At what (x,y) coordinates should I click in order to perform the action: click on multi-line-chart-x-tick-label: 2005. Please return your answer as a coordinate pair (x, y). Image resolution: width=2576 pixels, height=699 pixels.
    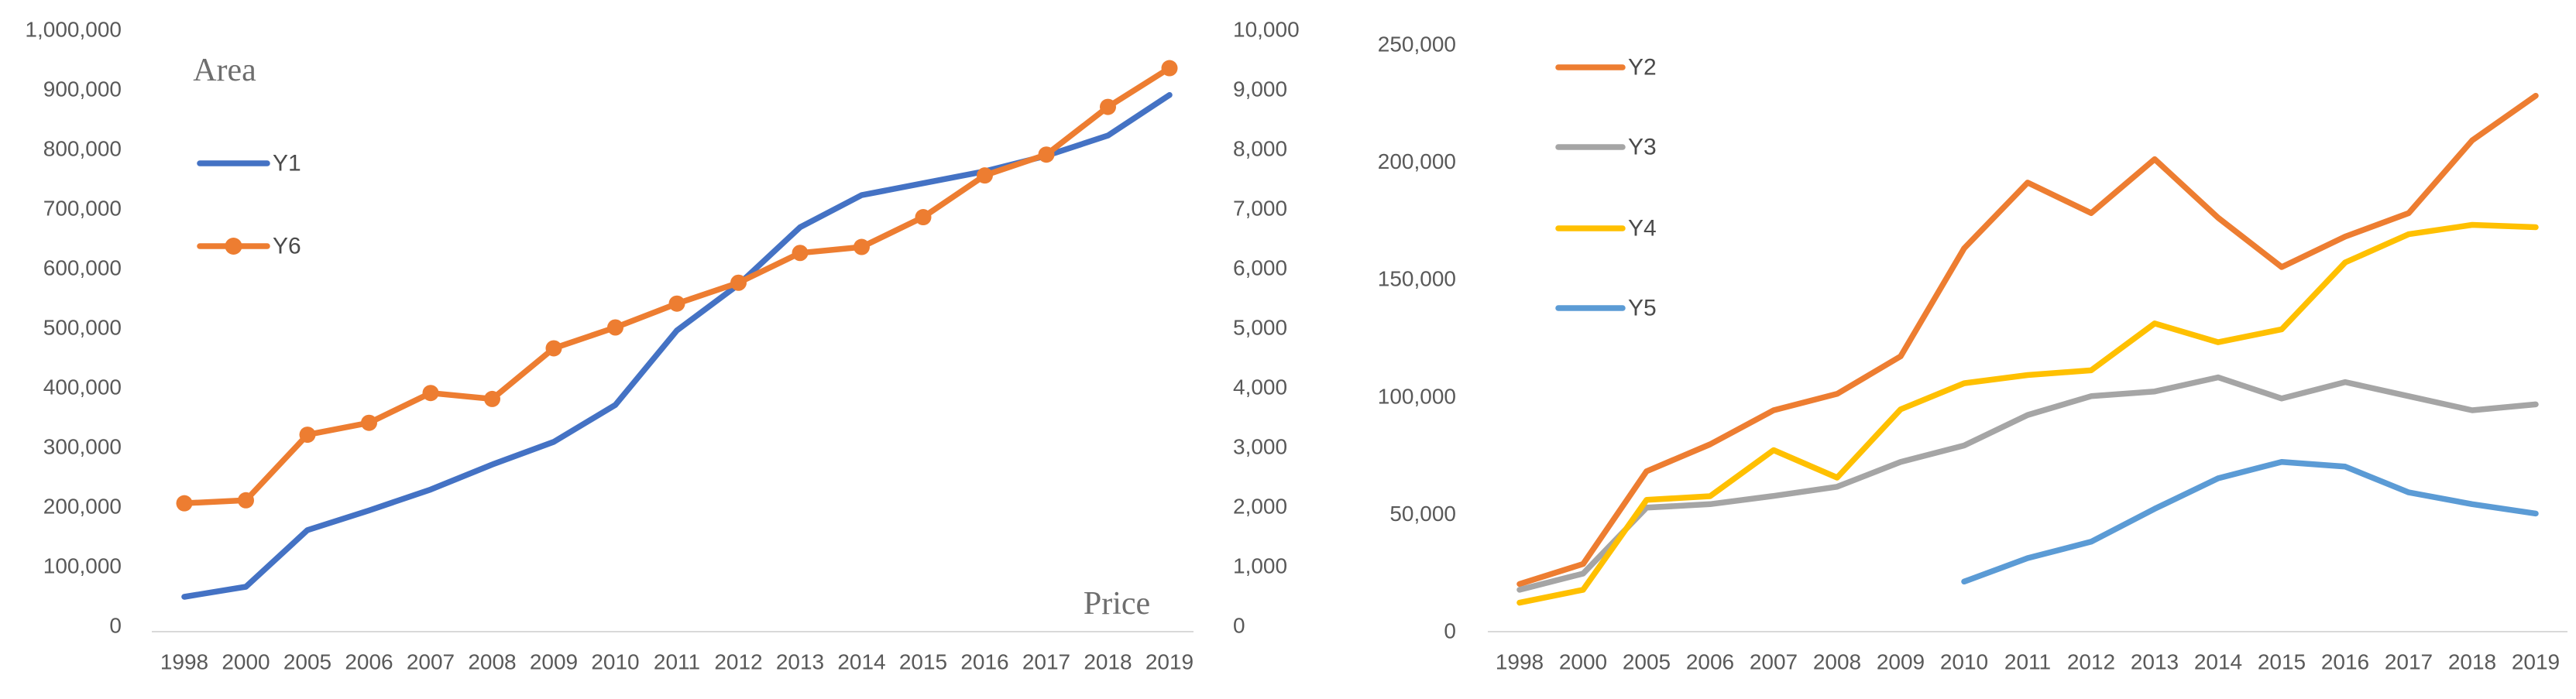
    Looking at the image, I should click on (1647, 662).